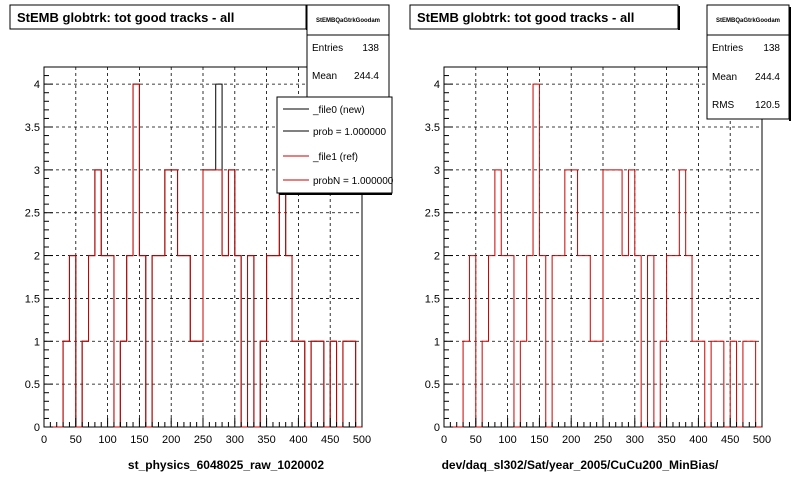  I want to click on left-chart-title: StEMB globtrk: tot good tracks - all, so click(125, 17).